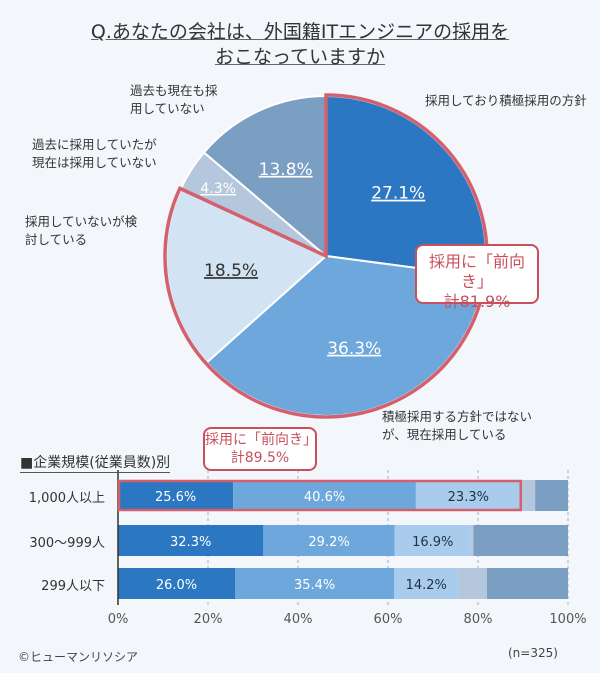 The width and height of the screenshot is (600, 673). Describe the element at coordinates (478, 619) in the screenshot. I see `x-tick-label: 80%` at that location.